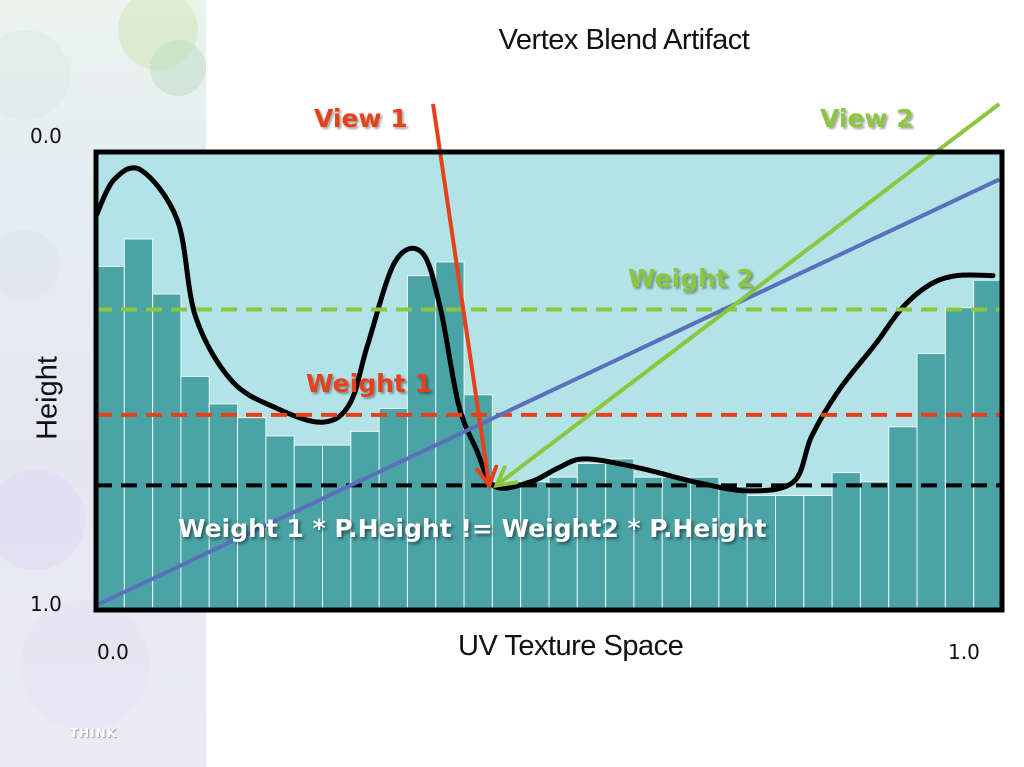 This screenshot has width=1024, height=767. I want to click on think-services-logo: THINK, so click(110, 738).